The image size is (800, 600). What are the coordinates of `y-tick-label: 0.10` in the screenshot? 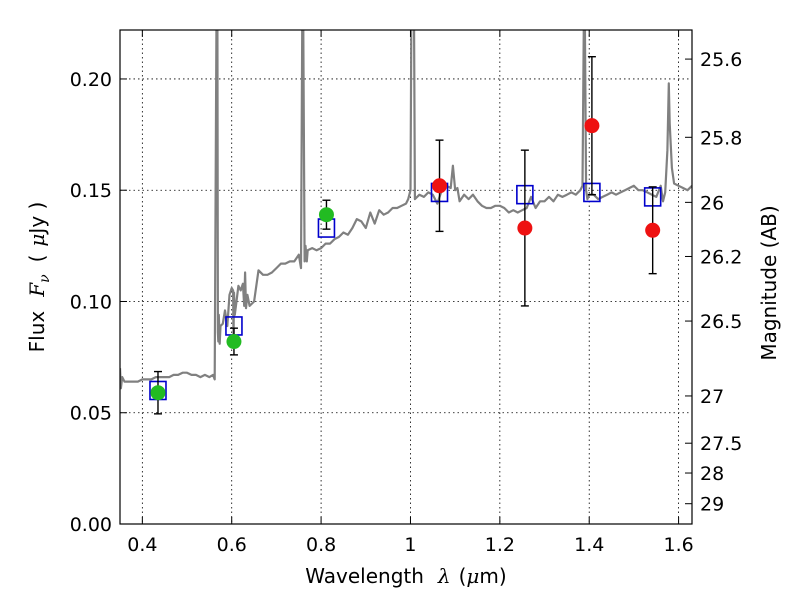 It's located at (91, 302).